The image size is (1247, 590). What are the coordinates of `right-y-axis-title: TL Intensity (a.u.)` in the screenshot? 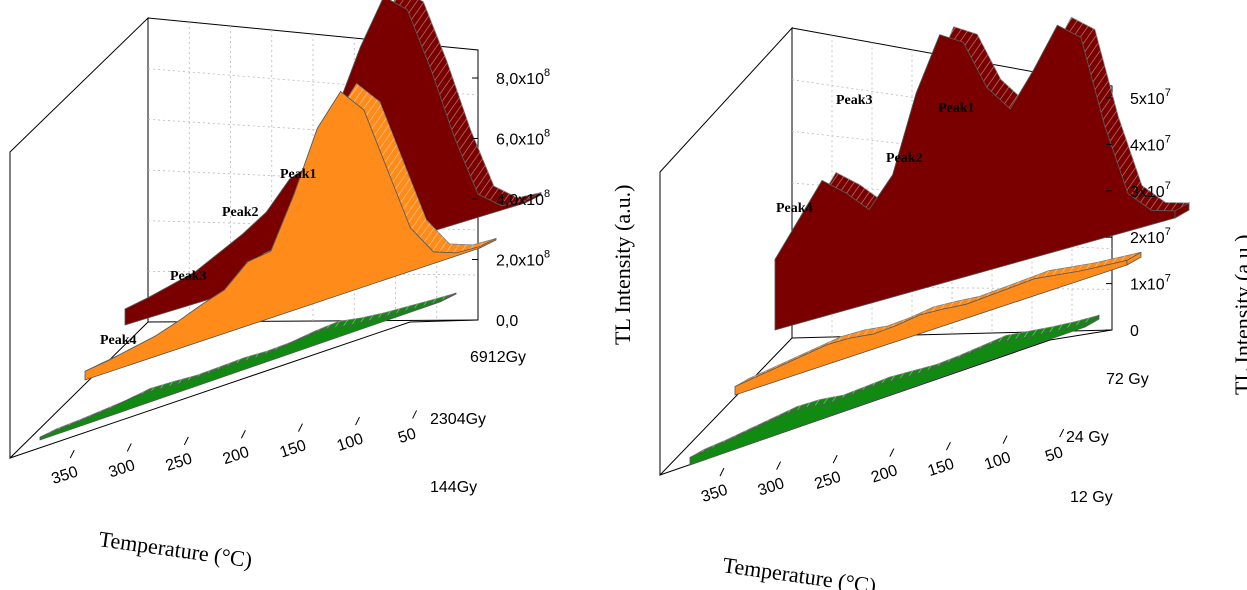 It's located at (1238, 315).